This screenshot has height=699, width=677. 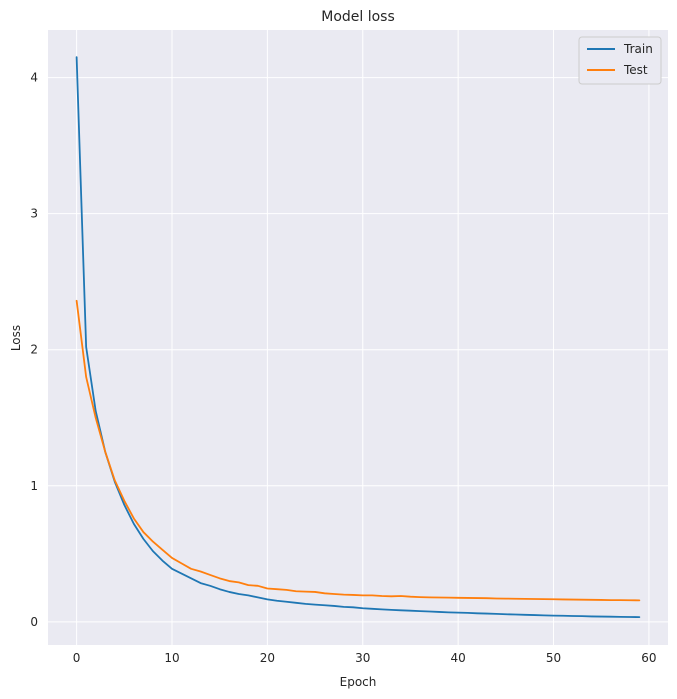 What do you see at coordinates (458, 658) in the screenshot?
I see `x-tick-label: 40` at bounding box center [458, 658].